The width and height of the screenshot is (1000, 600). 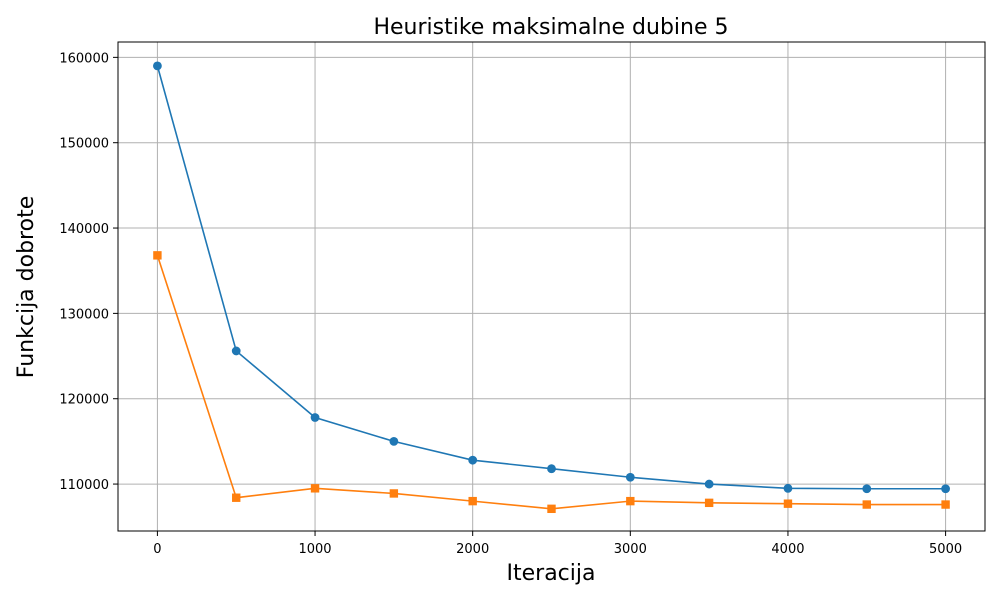 What do you see at coordinates (472, 549) in the screenshot?
I see `x-tick-label: 2000` at bounding box center [472, 549].